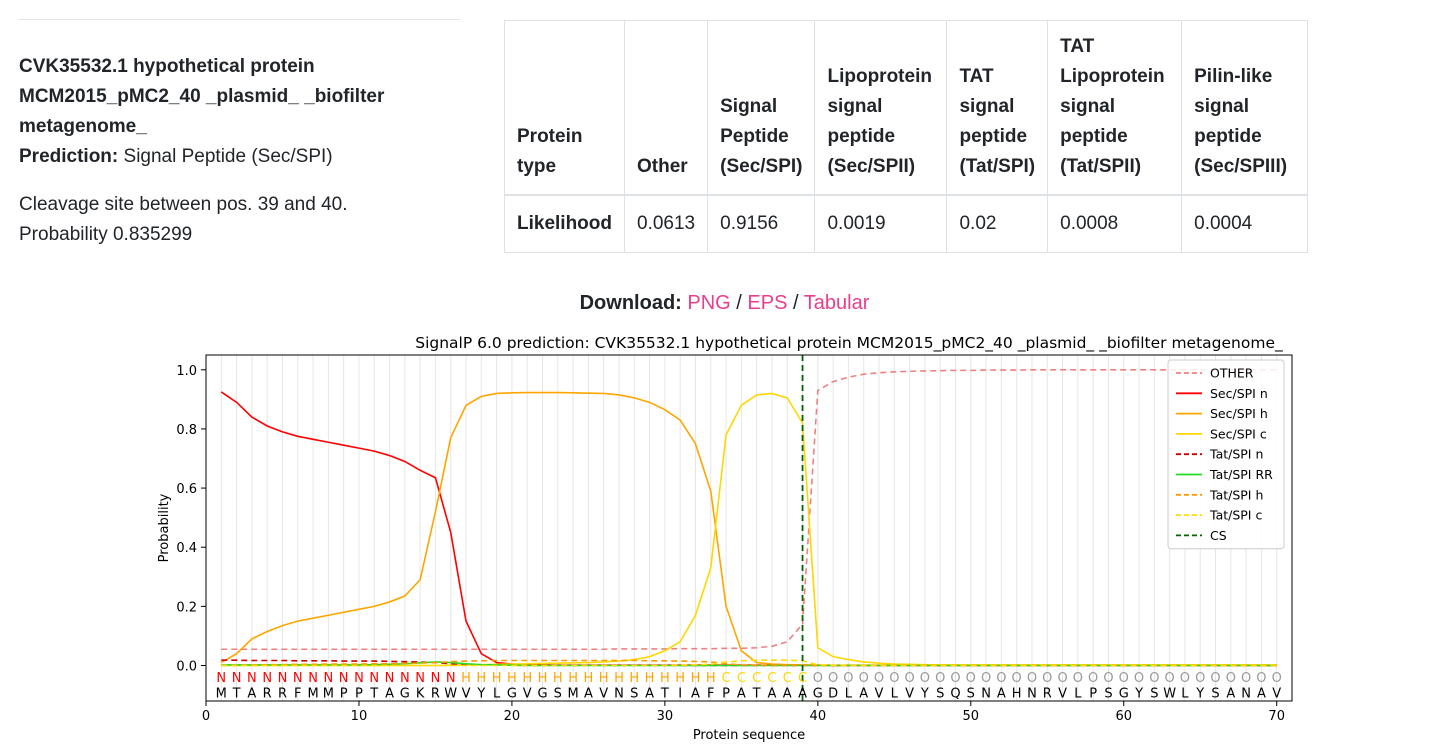  What do you see at coordinates (183, 204) in the screenshot?
I see `cleavage-site-text: Cleavage site between pos. 39 and 40.` at bounding box center [183, 204].